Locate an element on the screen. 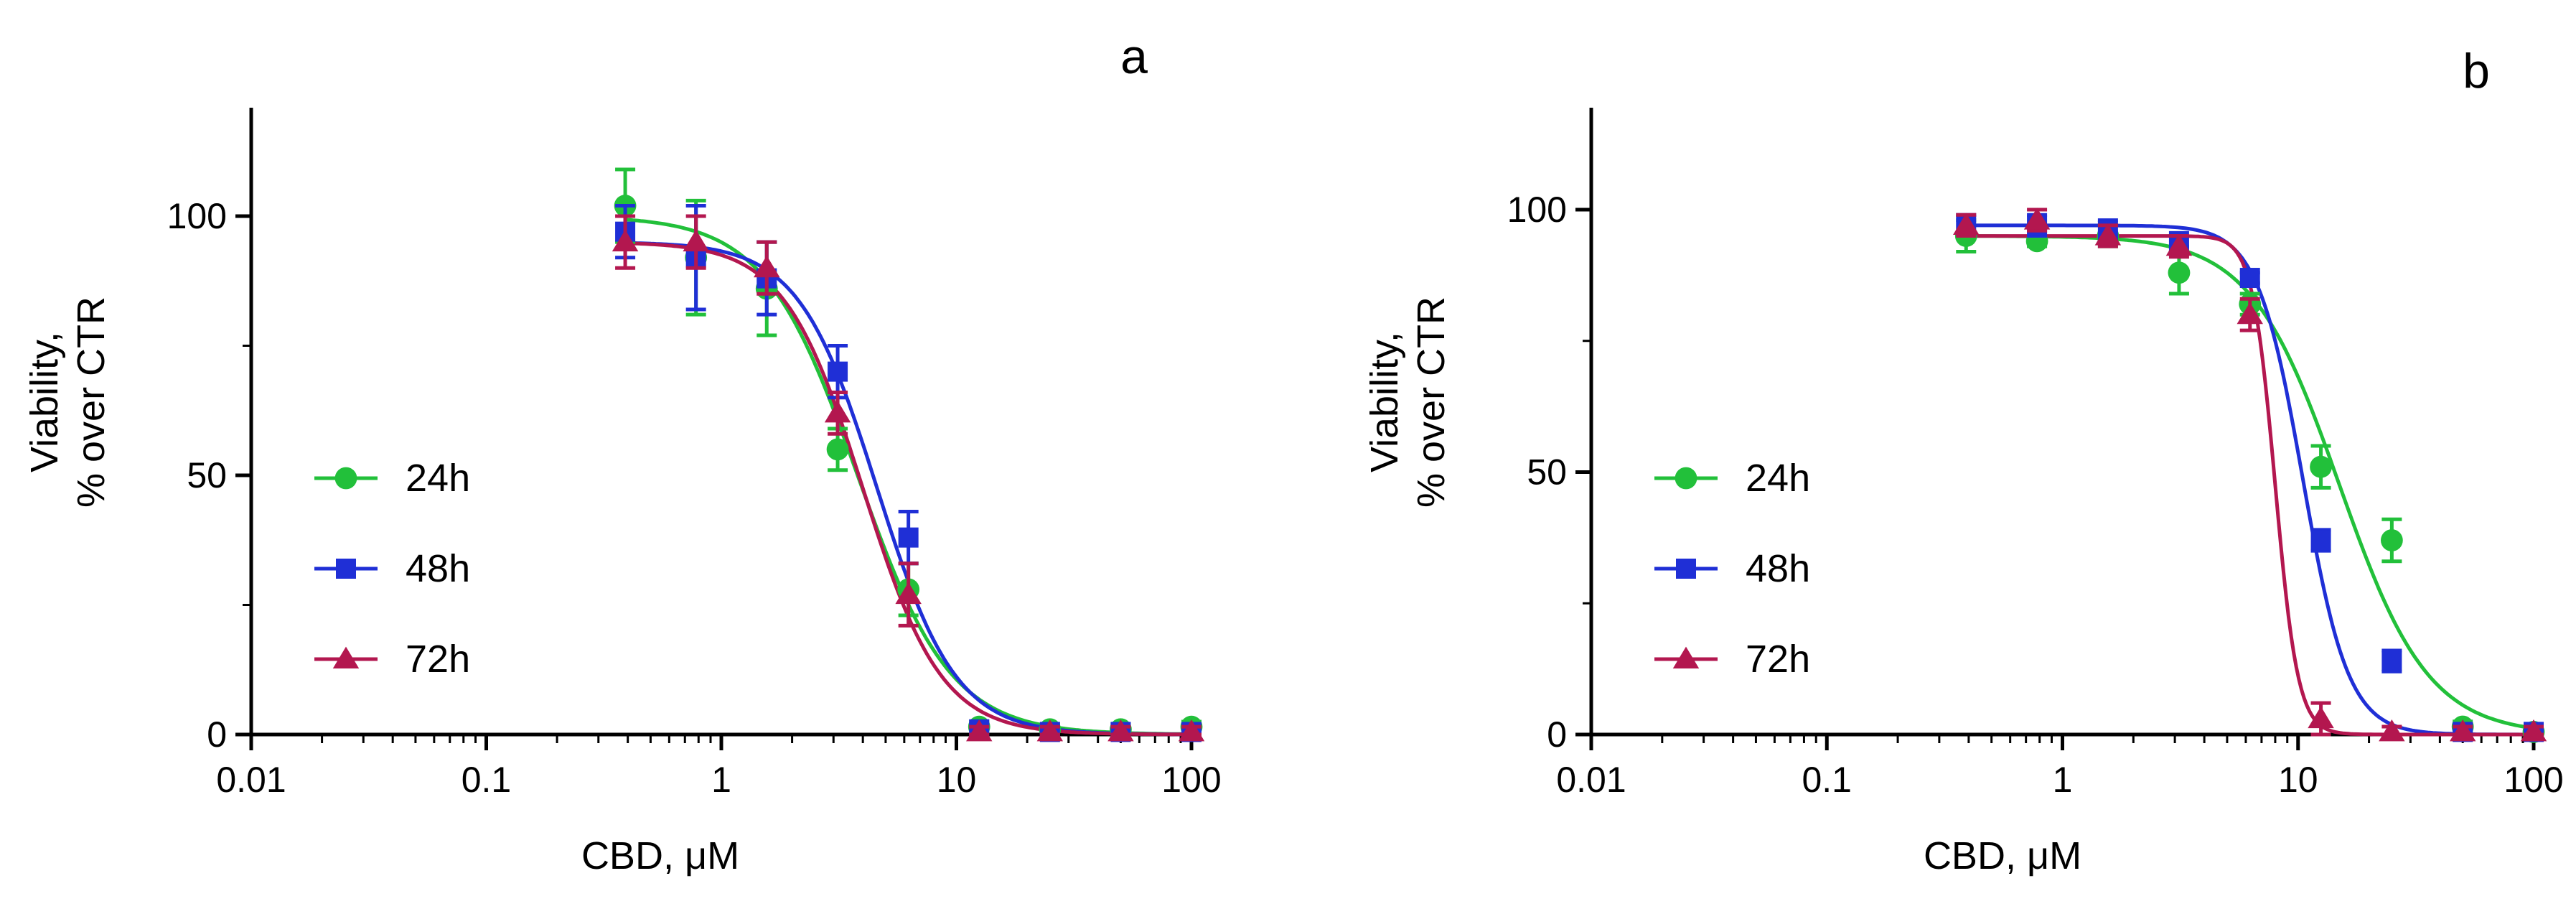  panel-a-label: a is located at coordinates (1134, 56).